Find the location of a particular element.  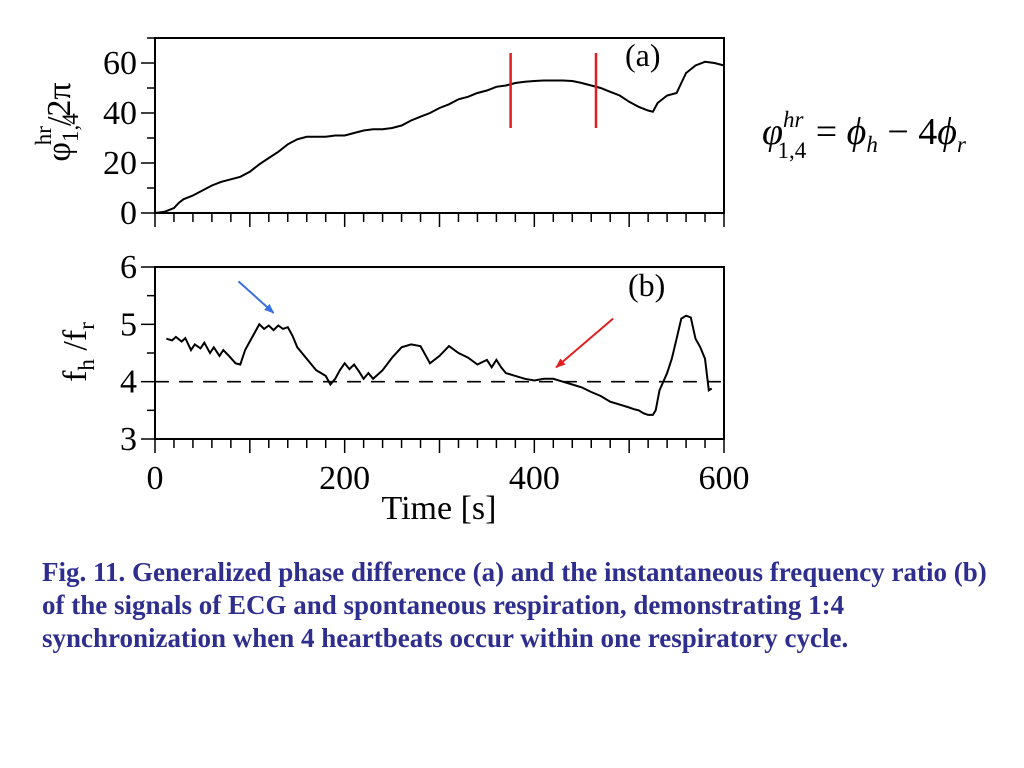

formula-phi: φ is located at coordinates (772, 132).